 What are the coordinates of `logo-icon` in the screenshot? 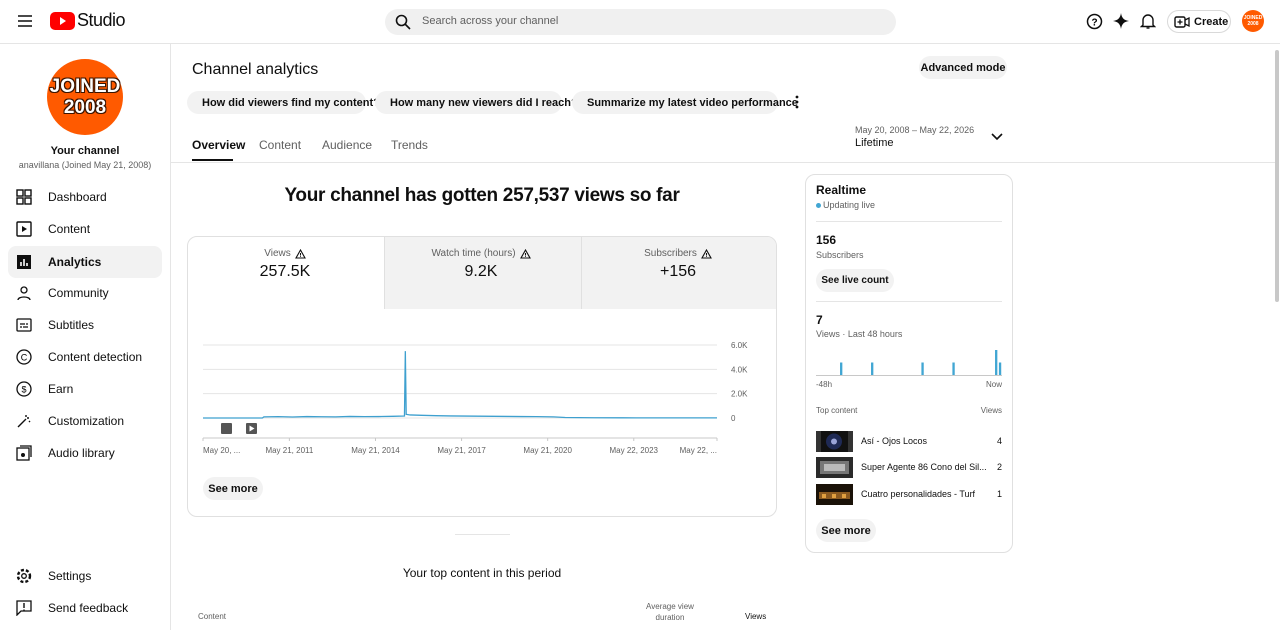 It's located at (62, 21).